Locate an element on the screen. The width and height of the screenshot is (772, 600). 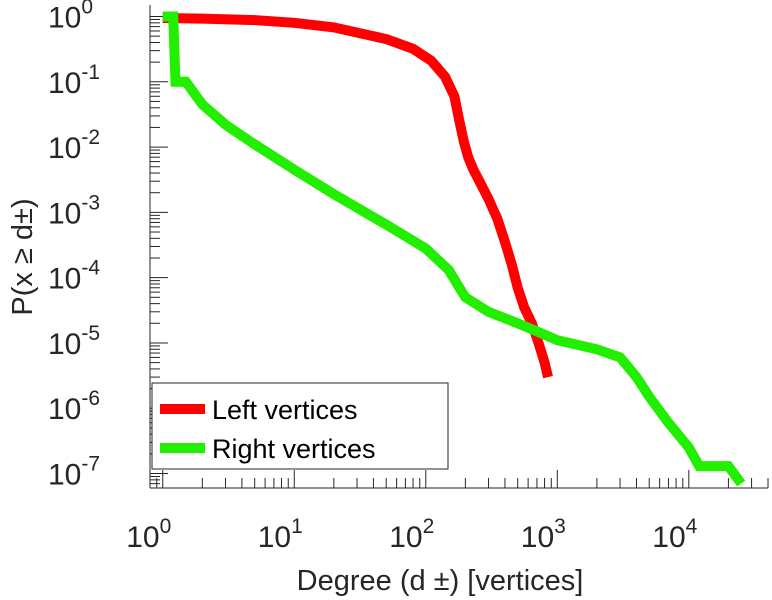
legend-label-left: Left vertices is located at coordinates (285, 410).